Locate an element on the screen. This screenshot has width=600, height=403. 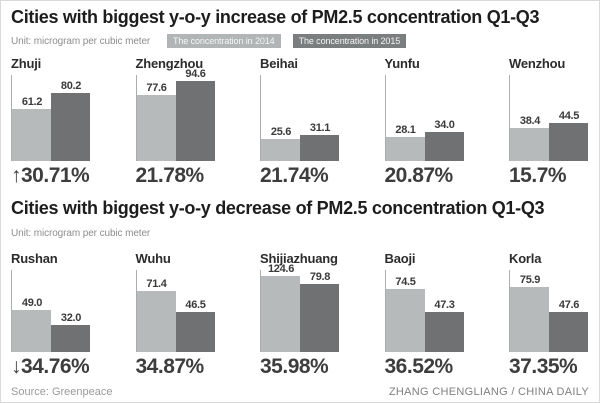
city-label: Wuhu is located at coordinates (153, 258).